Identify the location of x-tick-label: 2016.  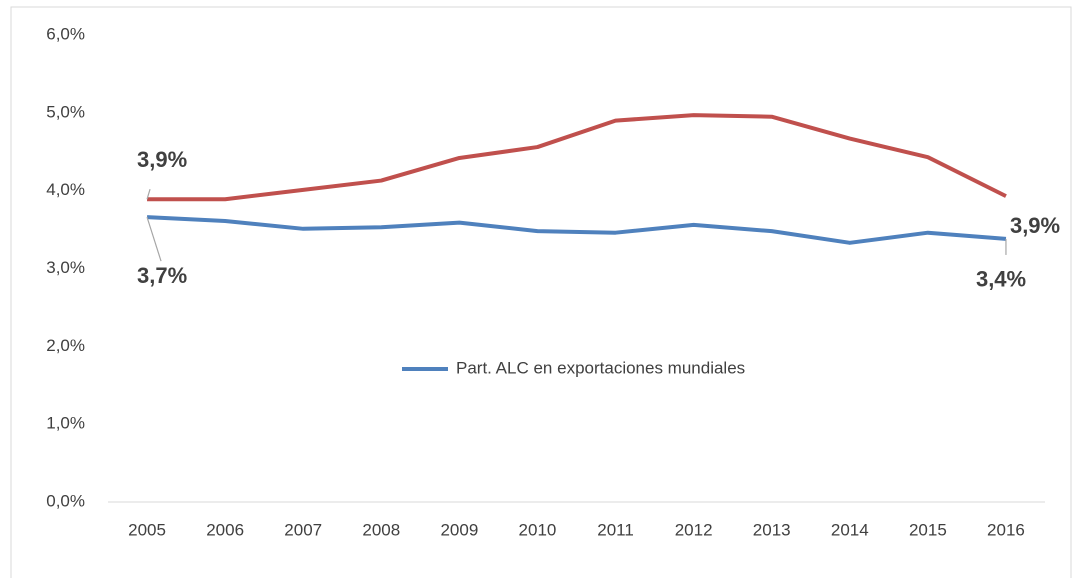
(1006, 529).